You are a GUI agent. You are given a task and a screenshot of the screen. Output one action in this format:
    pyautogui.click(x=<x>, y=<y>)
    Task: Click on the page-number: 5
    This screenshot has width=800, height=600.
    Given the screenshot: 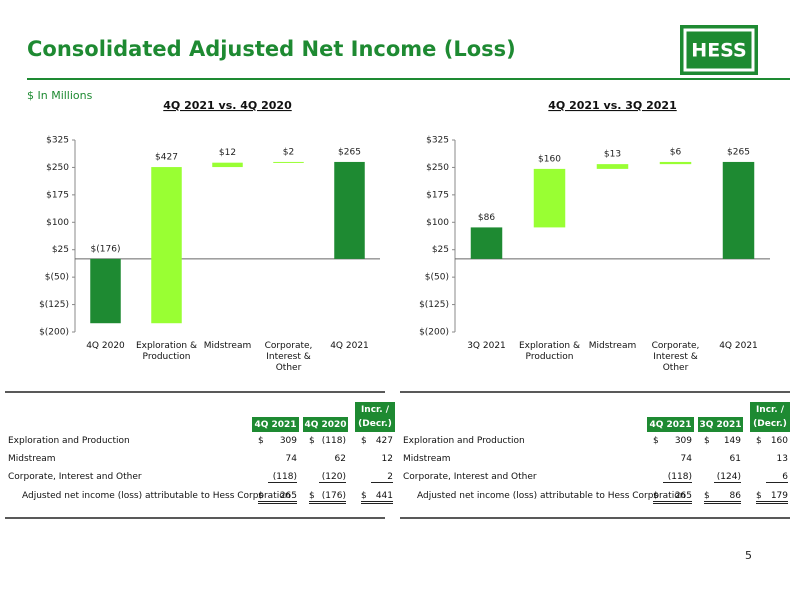 What is the action you would take?
    pyautogui.click(x=748, y=555)
    